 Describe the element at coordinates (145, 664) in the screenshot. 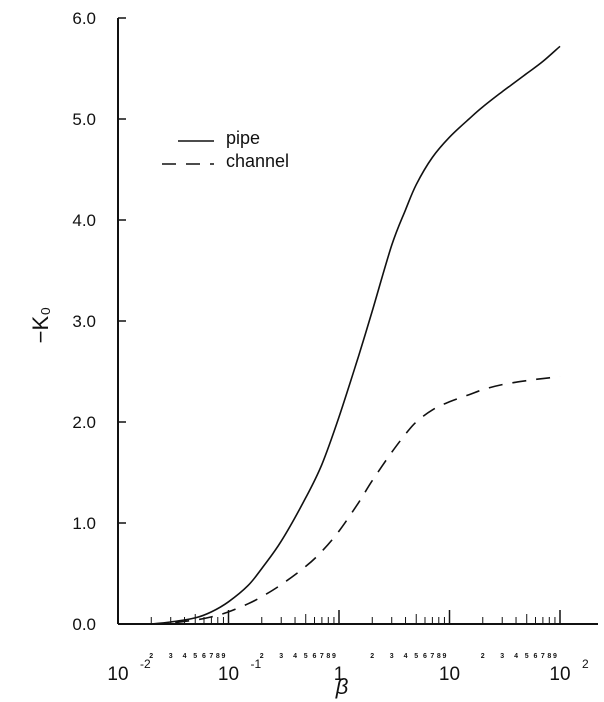

I see `x-decade-exponent: -2` at that location.